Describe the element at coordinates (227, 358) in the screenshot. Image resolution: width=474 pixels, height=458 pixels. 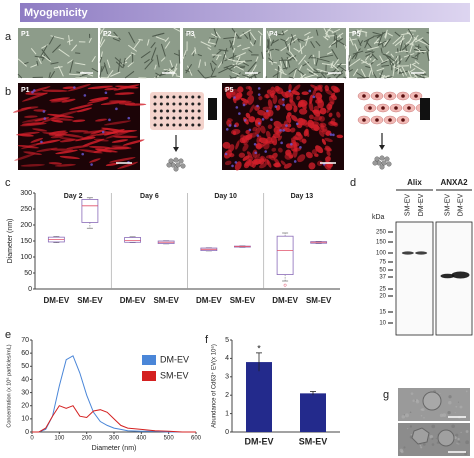
I see `y-tick-label: 4` at that location.